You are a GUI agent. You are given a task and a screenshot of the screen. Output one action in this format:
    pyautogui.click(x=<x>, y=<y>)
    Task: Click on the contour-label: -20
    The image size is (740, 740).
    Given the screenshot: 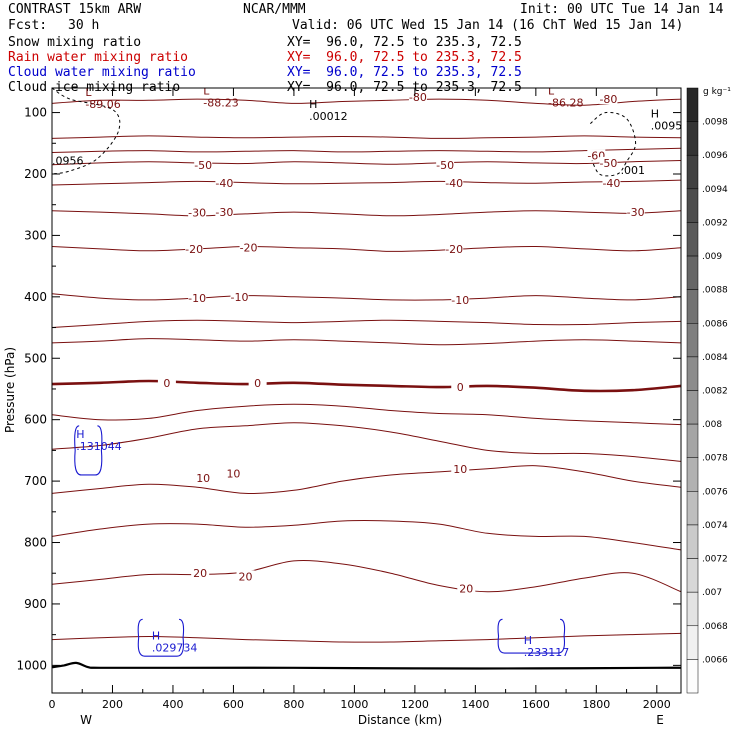 What is the action you would take?
    pyautogui.click(x=454, y=249)
    